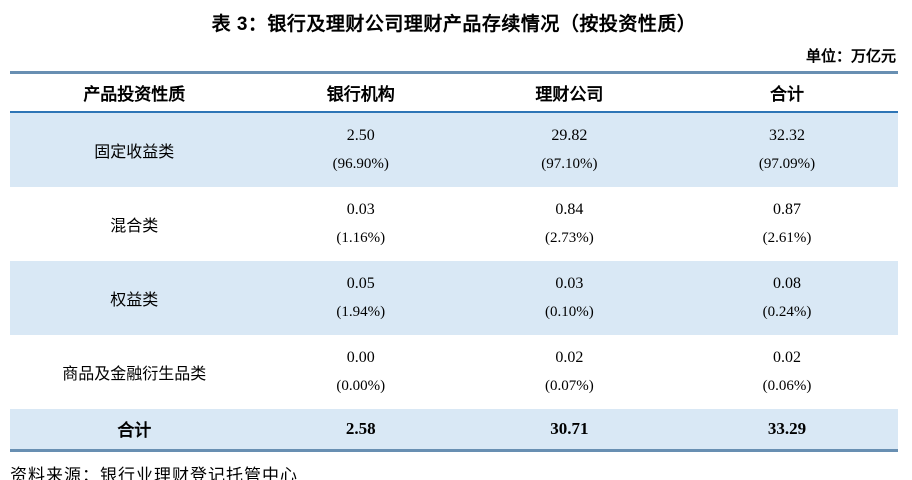 The width and height of the screenshot is (912, 480). I want to click on cell-percent: (0.07%), so click(569, 386).